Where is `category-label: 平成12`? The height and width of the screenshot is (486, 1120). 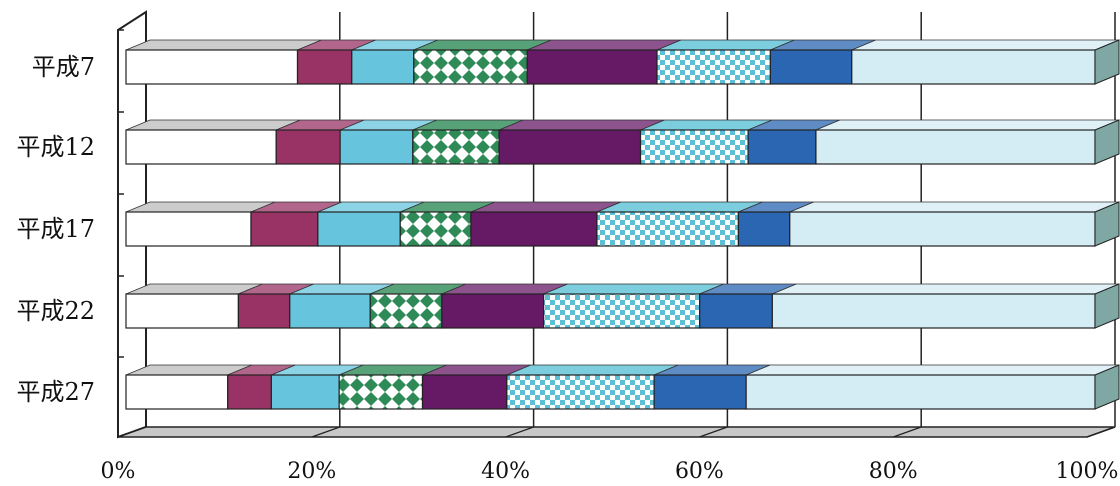 category-label: 平成12 is located at coordinates (55, 147).